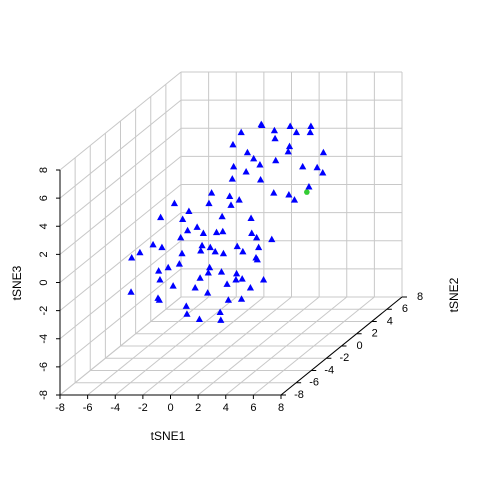 Image resolution: width=480 pixels, height=480 pixels. Describe the element at coordinates (44, 226) in the screenshot. I see `z-tick-label: 4` at that location.